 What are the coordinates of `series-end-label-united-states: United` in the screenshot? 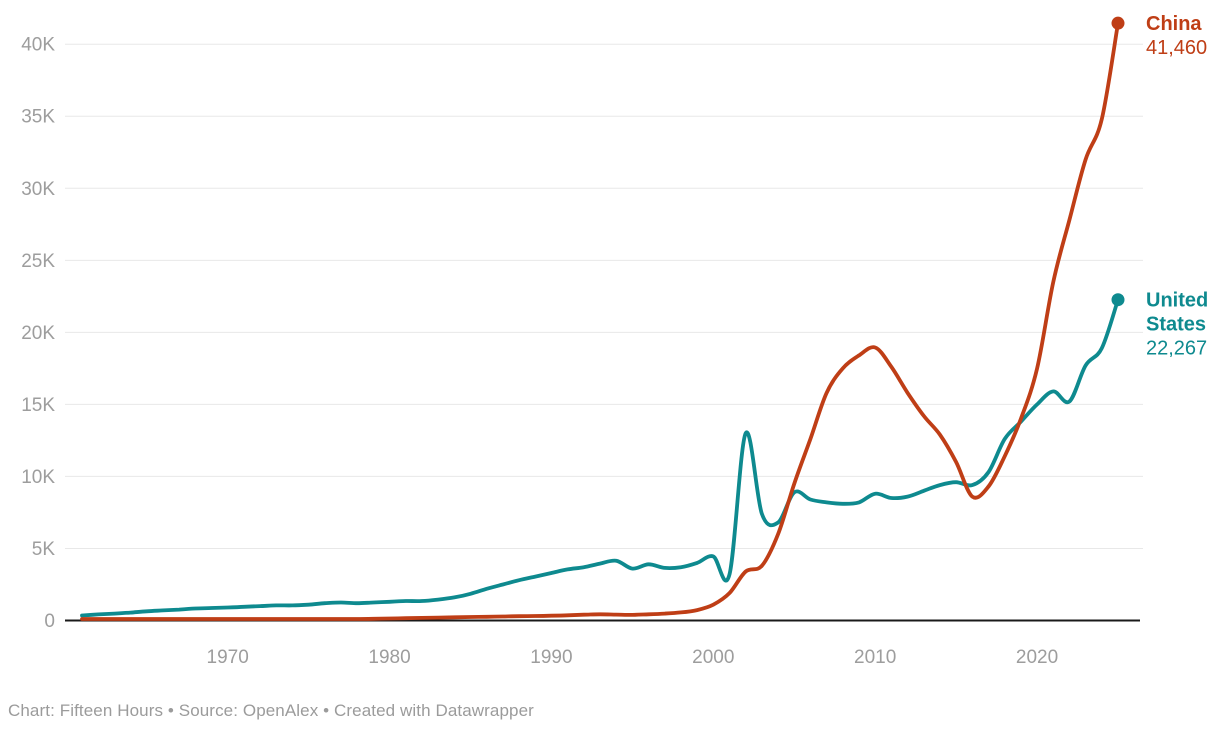 It's located at (1177, 301).